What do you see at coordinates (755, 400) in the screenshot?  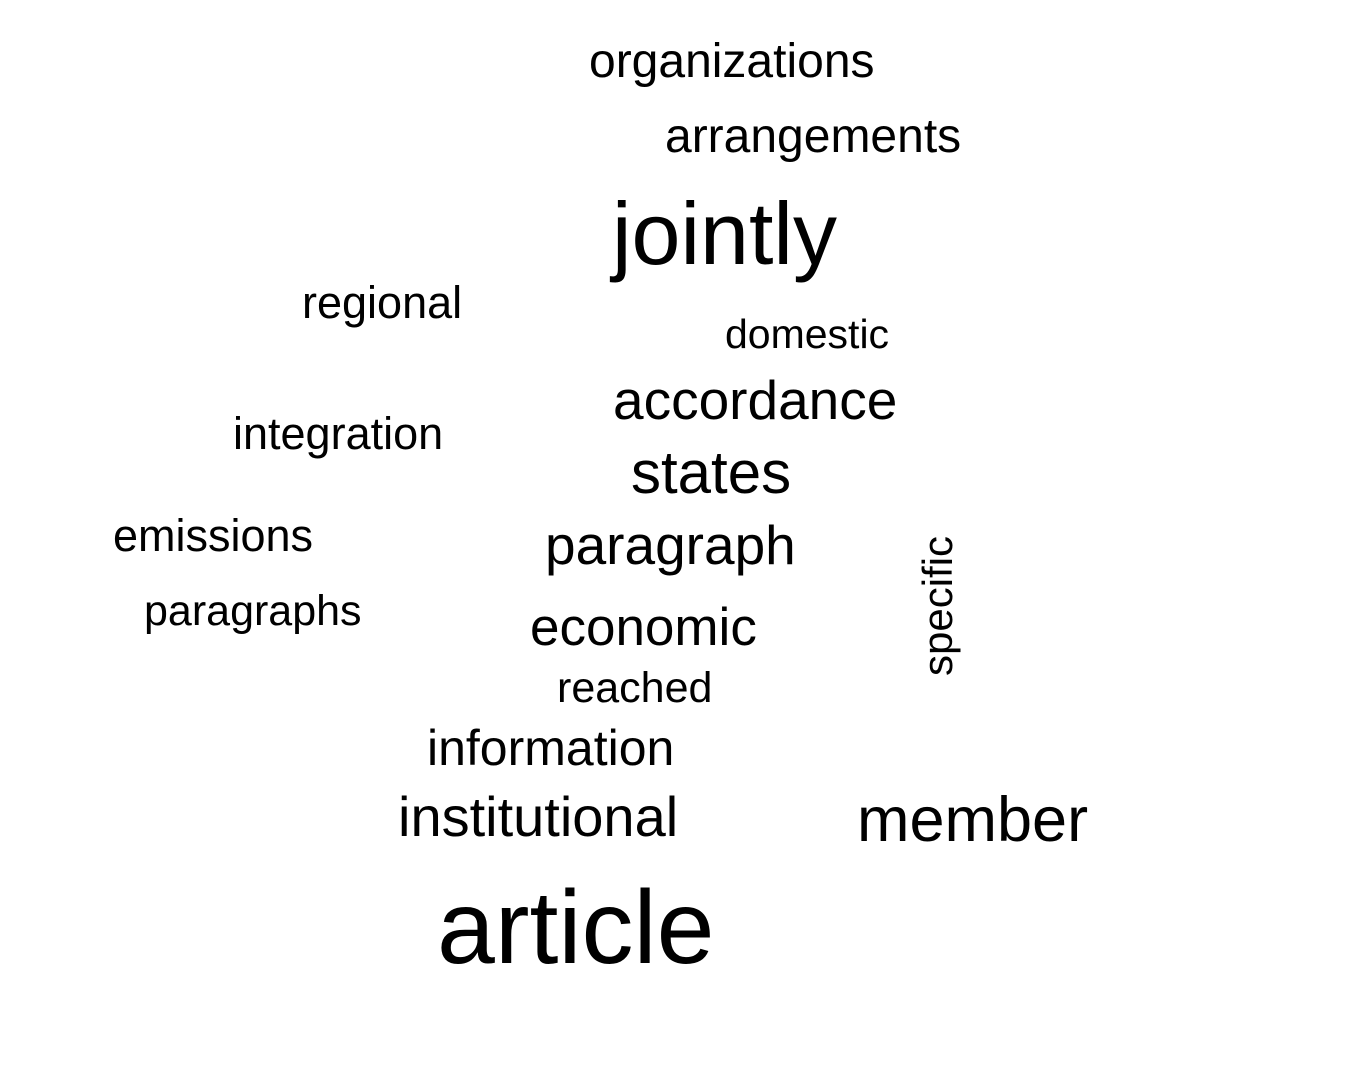 I see `word-accordance: accordance` at bounding box center [755, 400].